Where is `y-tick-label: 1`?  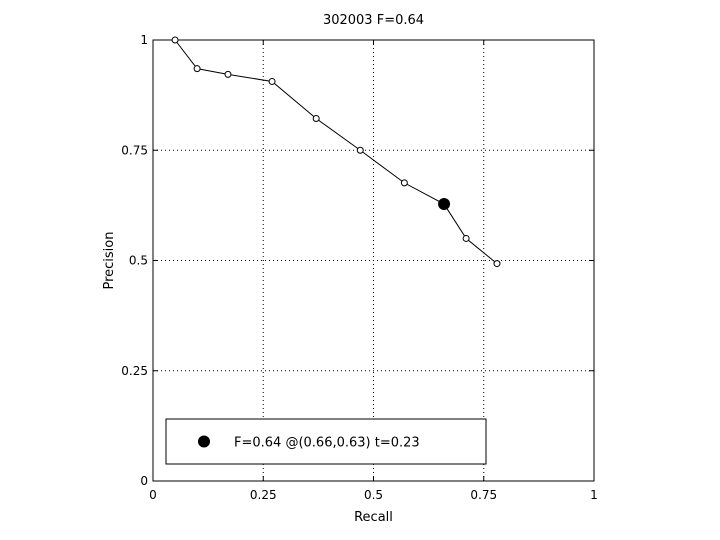 y-tick-label: 1 is located at coordinates (144, 40).